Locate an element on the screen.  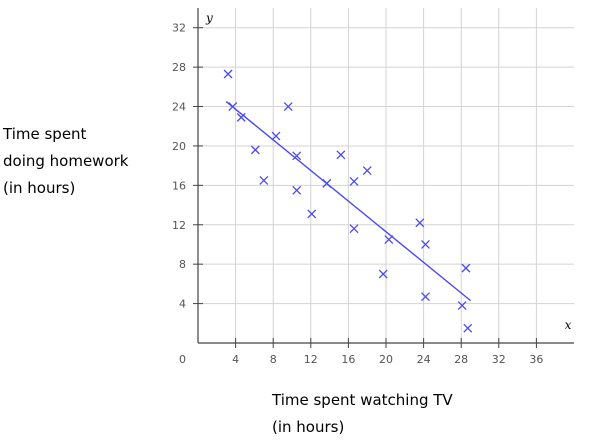
origin-label: 0 is located at coordinates (182, 359).